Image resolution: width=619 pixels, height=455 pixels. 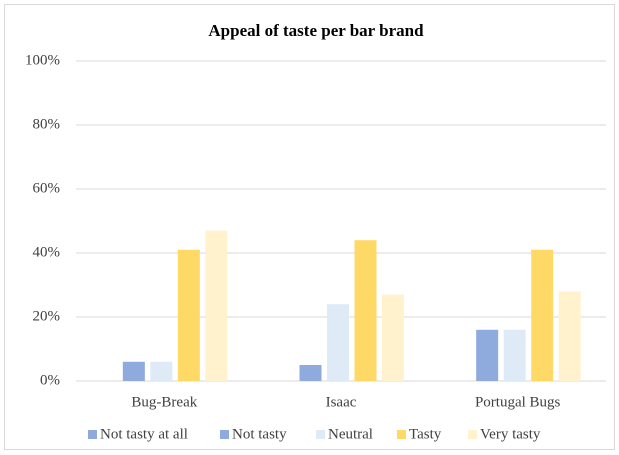 What do you see at coordinates (350, 434) in the screenshot?
I see `legend-label: Neutral` at bounding box center [350, 434].